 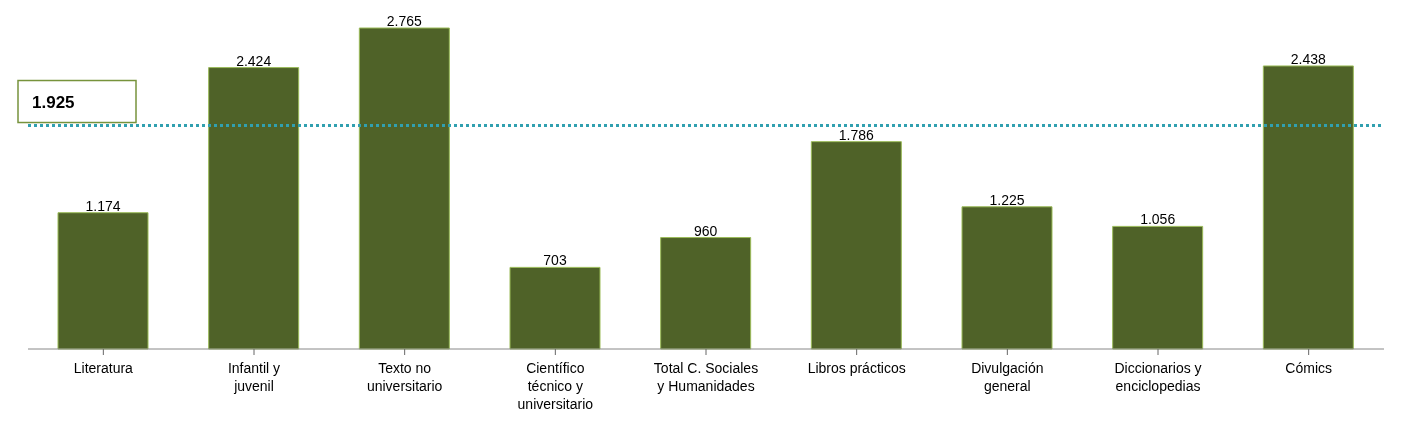 What do you see at coordinates (706, 377) in the screenshot?
I see `x-tick-label: Total C. Sociales y Humanidades` at bounding box center [706, 377].